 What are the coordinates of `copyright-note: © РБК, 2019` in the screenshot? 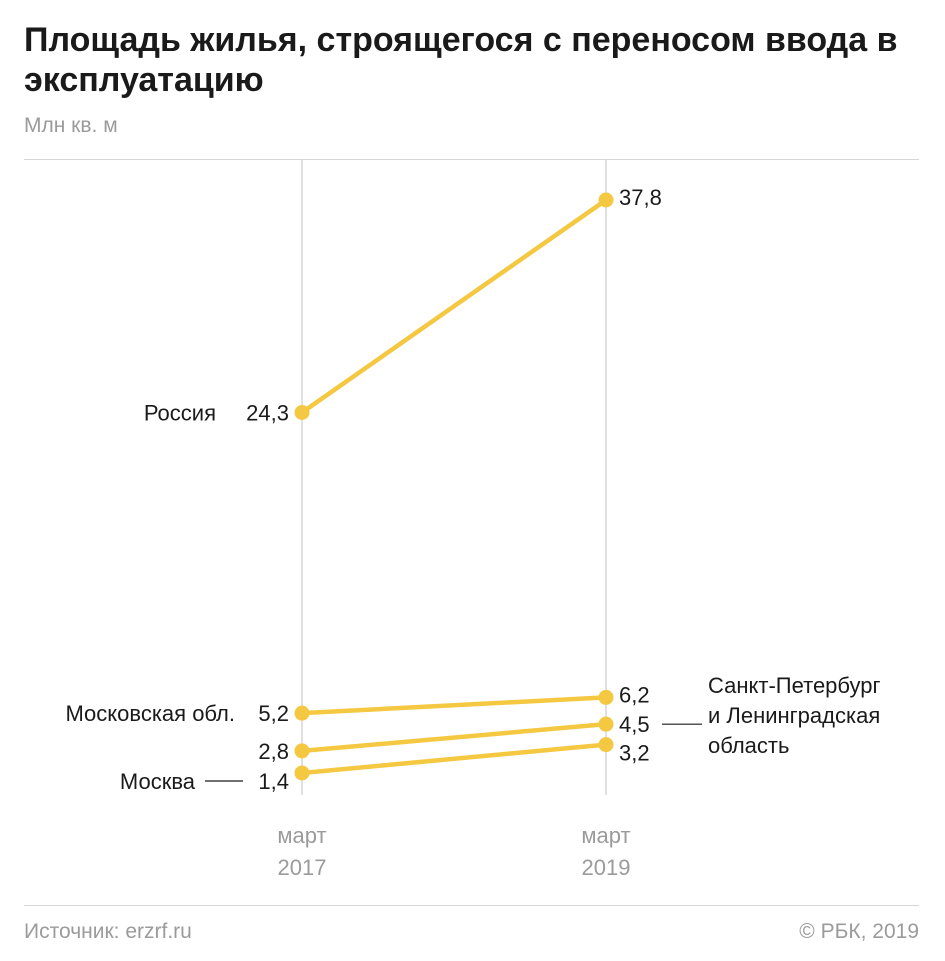 It's located at (859, 931).